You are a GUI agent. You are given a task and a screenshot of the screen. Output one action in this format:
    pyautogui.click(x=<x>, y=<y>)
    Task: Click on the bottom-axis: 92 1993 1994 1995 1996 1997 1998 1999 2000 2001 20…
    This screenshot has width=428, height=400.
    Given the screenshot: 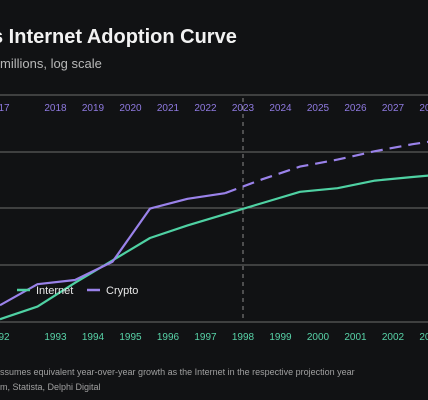 What is the action you would take?
    pyautogui.click(x=214, y=337)
    